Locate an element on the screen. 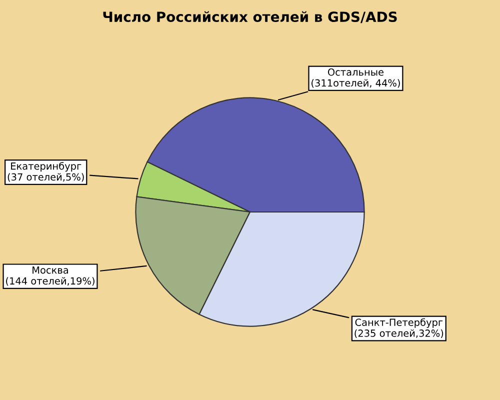 This screenshot has width=500, height=400. chart-title: Число Российских отелей в GDS/ADS is located at coordinates (250, 17).